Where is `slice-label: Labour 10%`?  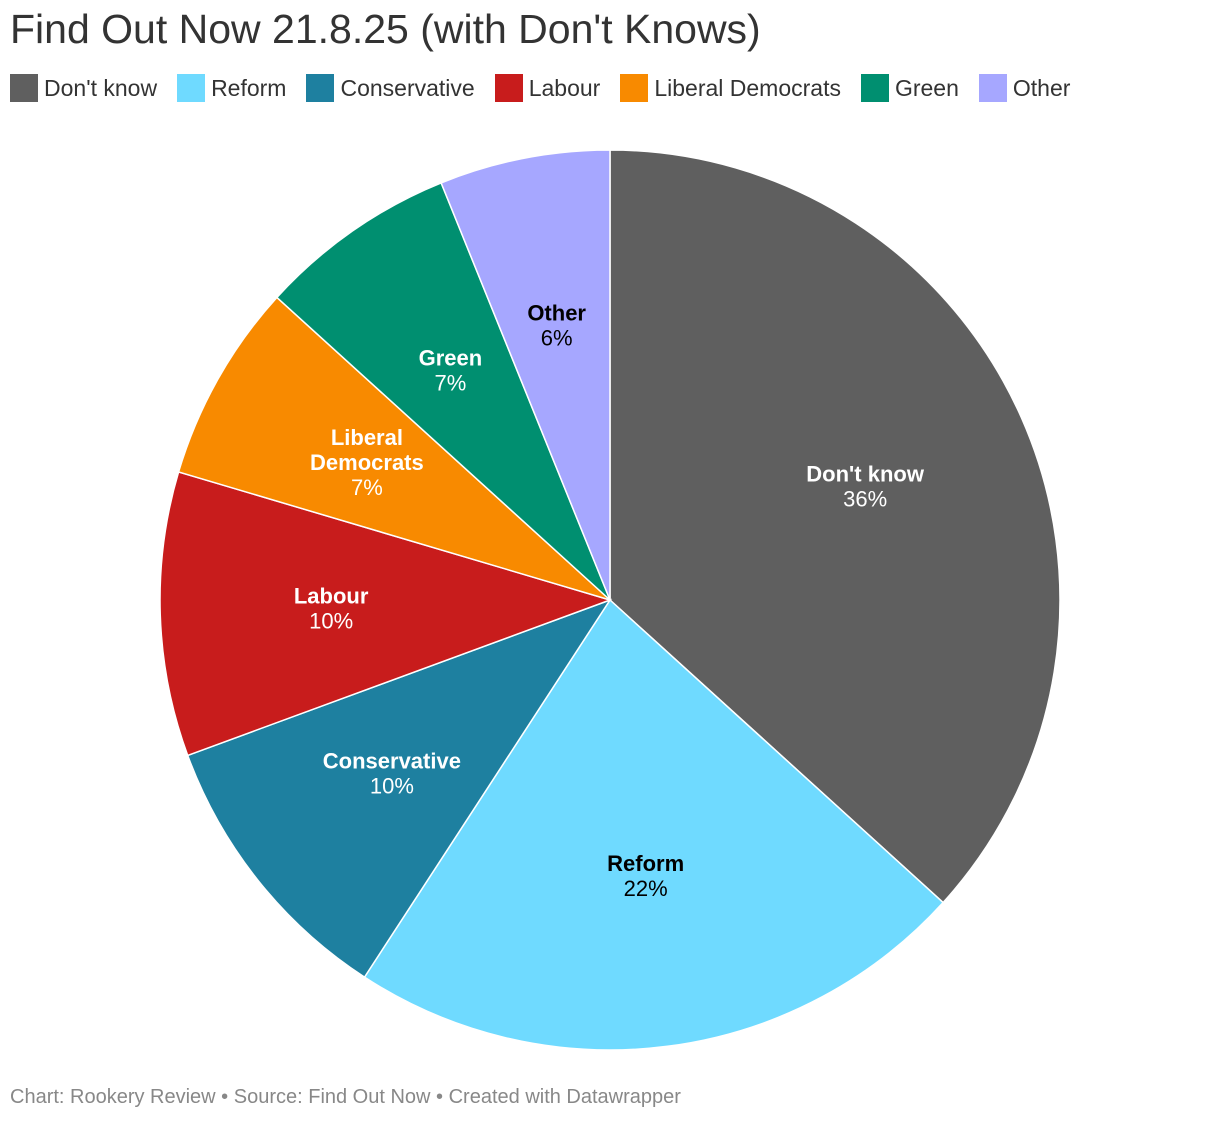
slice-label: Labour 10% is located at coordinates (331, 608).